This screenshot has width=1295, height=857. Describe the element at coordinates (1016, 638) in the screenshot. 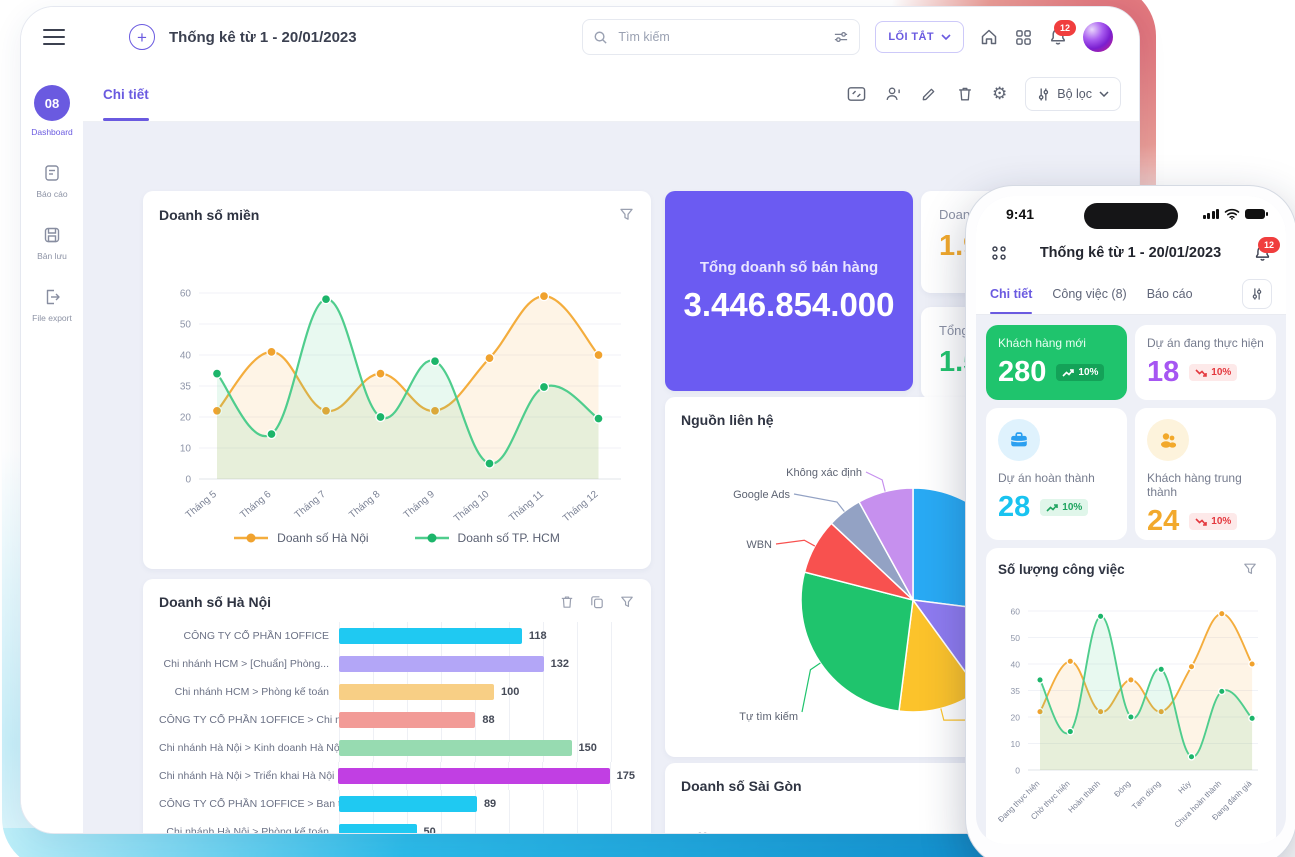

I see `svg-text: 50` at that location.